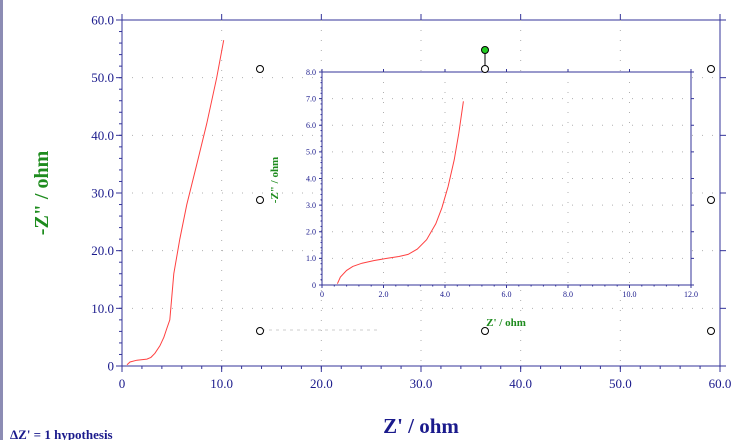 The height and width of the screenshot is (440, 755). Describe the element at coordinates (275, 180) in the screenshot. I see `inset-y-axis-label: -Z" / ohm` at that location.